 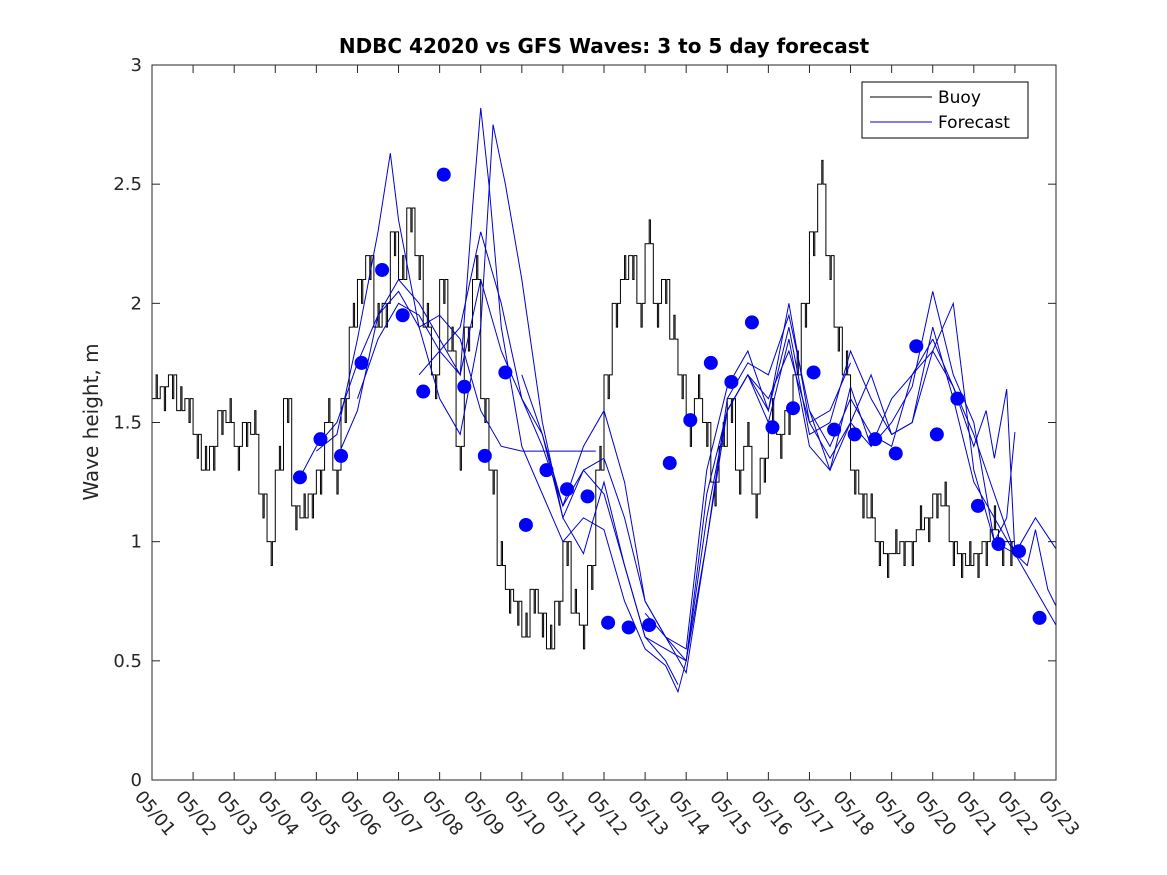 What do you see at coordinates (318, 813) in the screenshot?
I see `x-tick-label: 05/05` at bounding box center [318, 813].